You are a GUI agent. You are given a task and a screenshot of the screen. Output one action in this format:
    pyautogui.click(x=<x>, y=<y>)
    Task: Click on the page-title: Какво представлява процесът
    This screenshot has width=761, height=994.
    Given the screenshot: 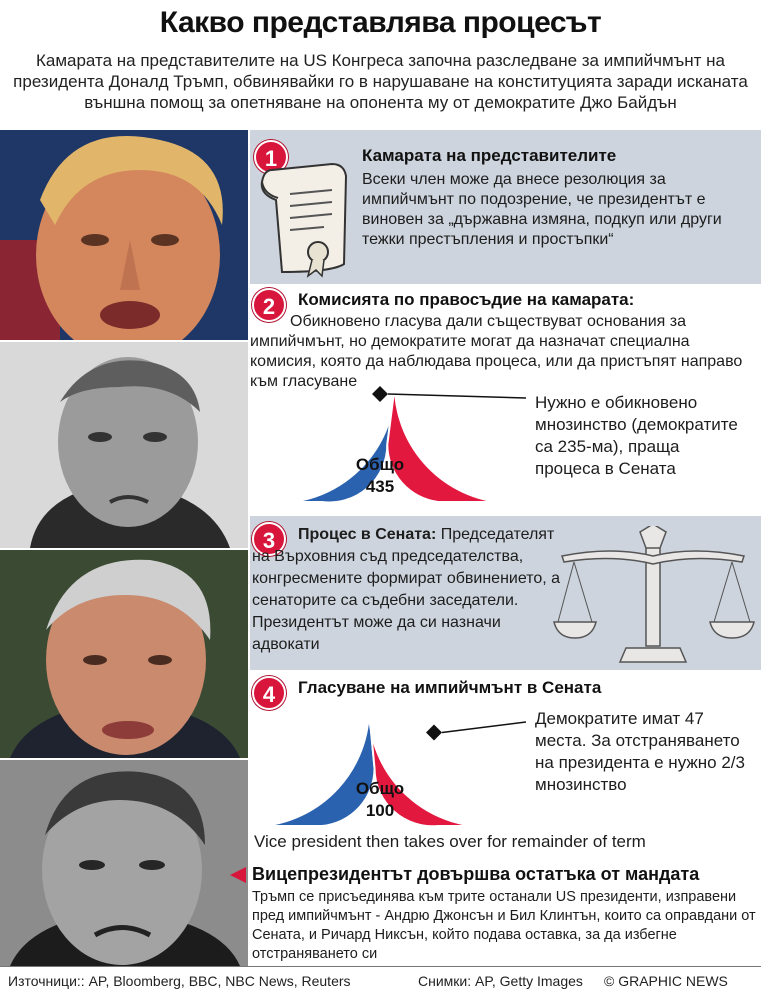 What is the action you would take?
    pyautogui.click(x=380, y=22)
    